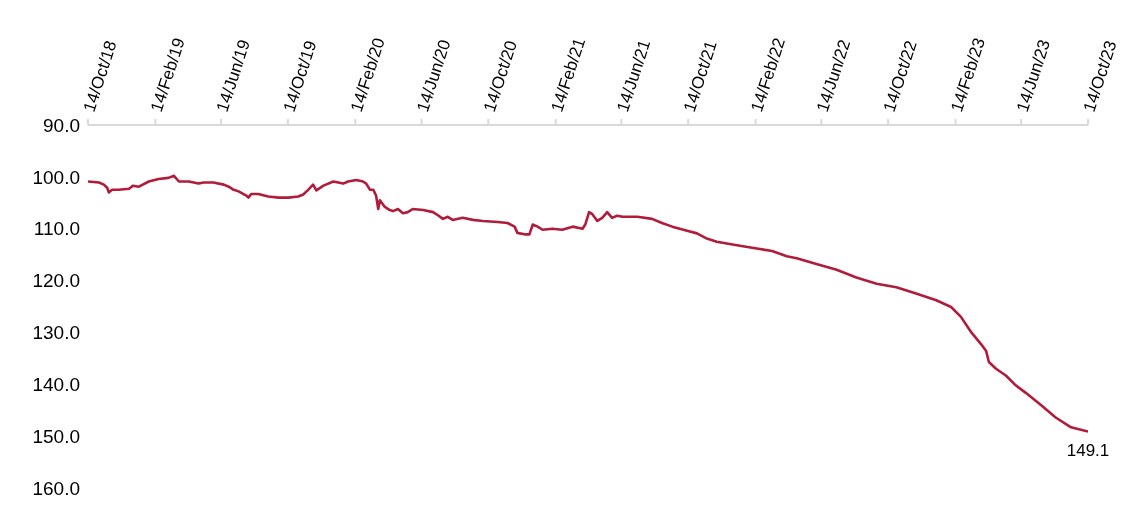  Describe the element at coordinates (56, 177) in the screenshot. I see `y-tick-label: 100.0` at that location.